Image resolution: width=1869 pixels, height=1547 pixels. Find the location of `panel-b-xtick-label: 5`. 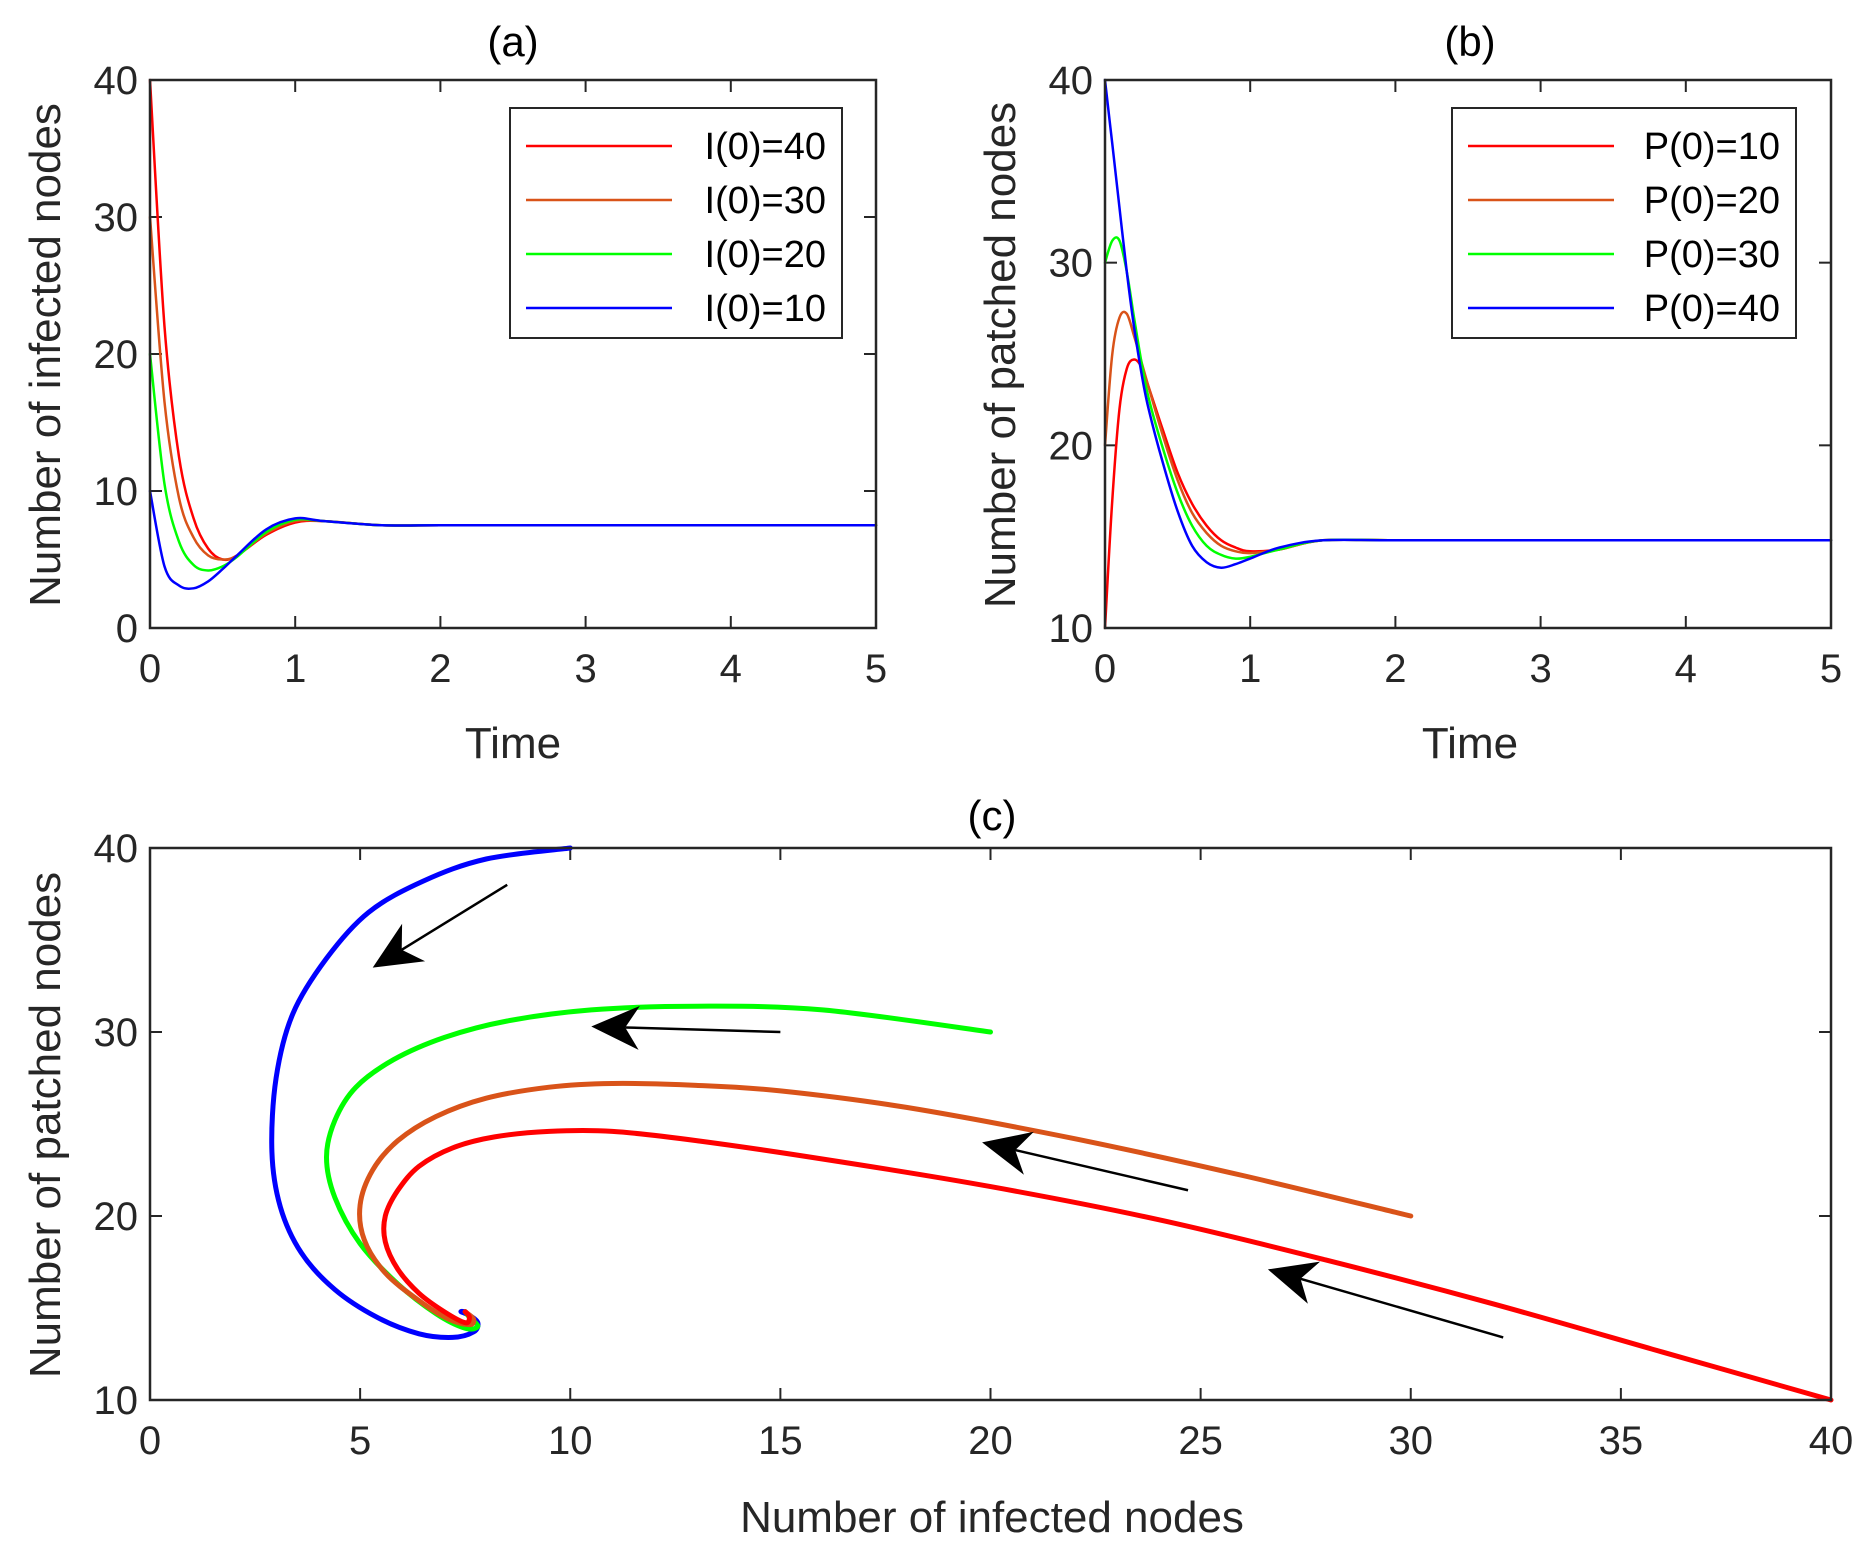

panel-b-xtick-label: 5 is located at coordinates (1831, 669).